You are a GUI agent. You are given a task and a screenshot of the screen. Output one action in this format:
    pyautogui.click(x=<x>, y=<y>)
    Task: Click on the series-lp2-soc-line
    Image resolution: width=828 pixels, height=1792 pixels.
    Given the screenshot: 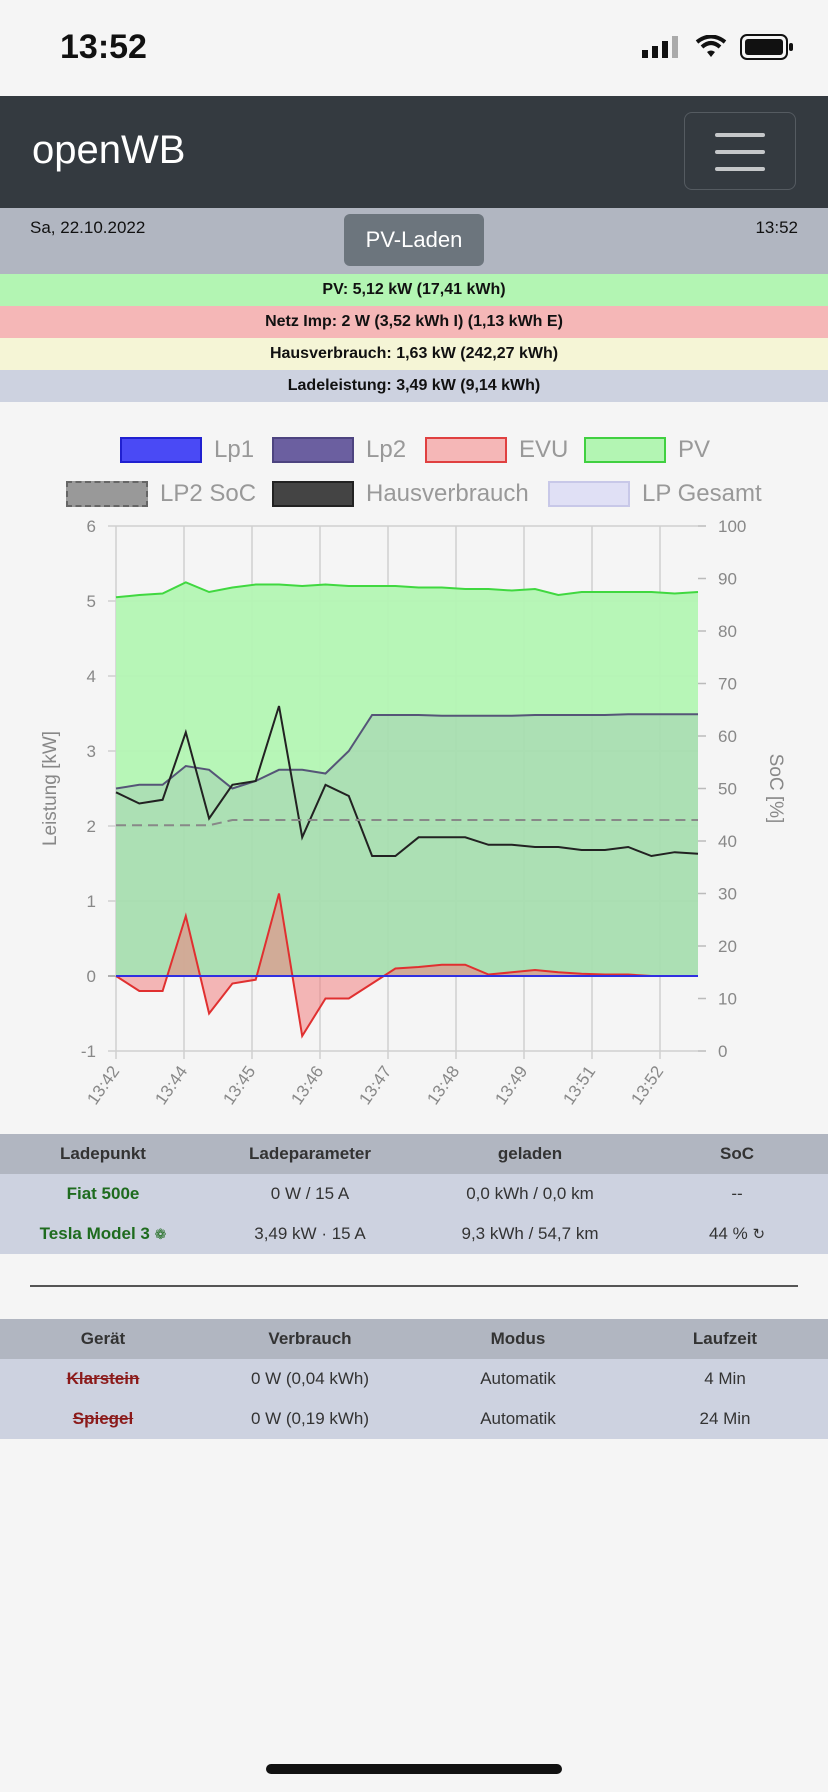 What is the action you would take?
    pyautogui.click(x=407, y=823)
    